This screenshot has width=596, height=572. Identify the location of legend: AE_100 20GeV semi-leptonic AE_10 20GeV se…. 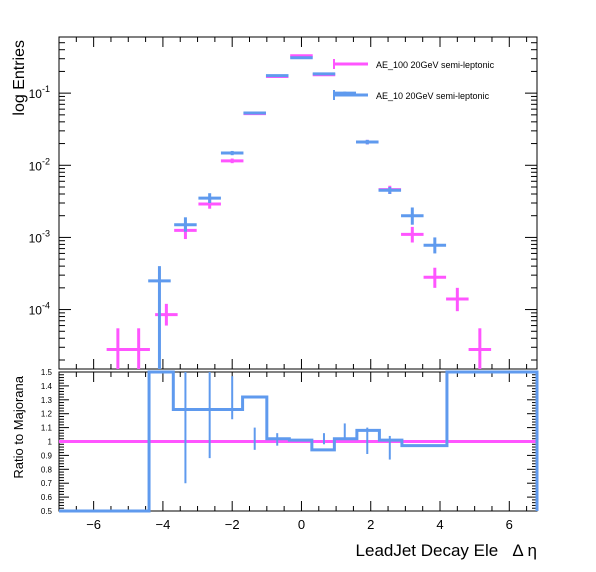
(414, 80).